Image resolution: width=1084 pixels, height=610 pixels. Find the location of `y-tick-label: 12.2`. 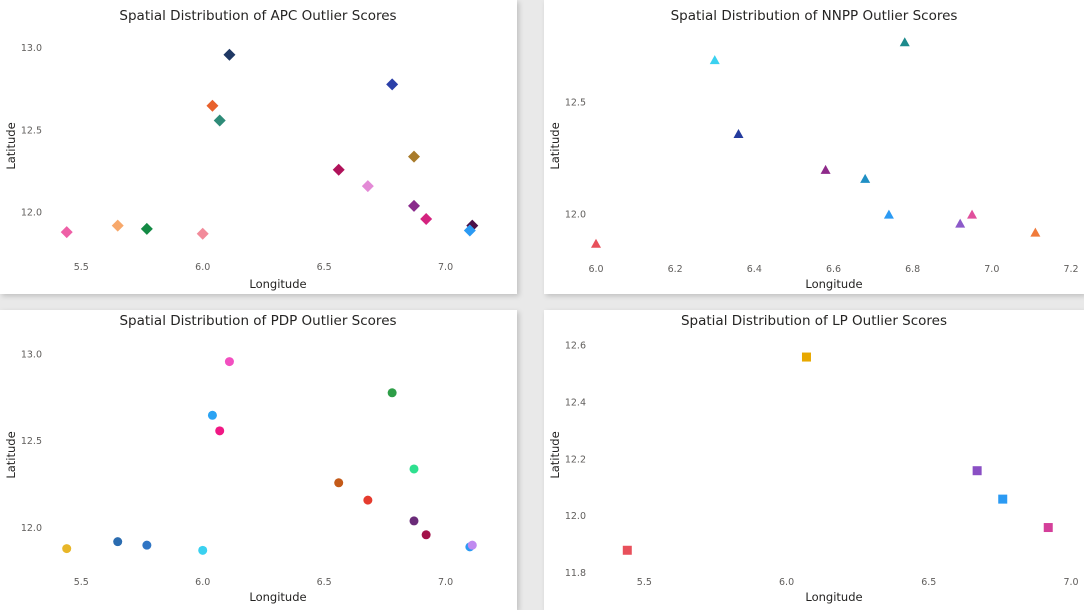

y-tick-label: 12.2 is located at coordinates (575, 459).